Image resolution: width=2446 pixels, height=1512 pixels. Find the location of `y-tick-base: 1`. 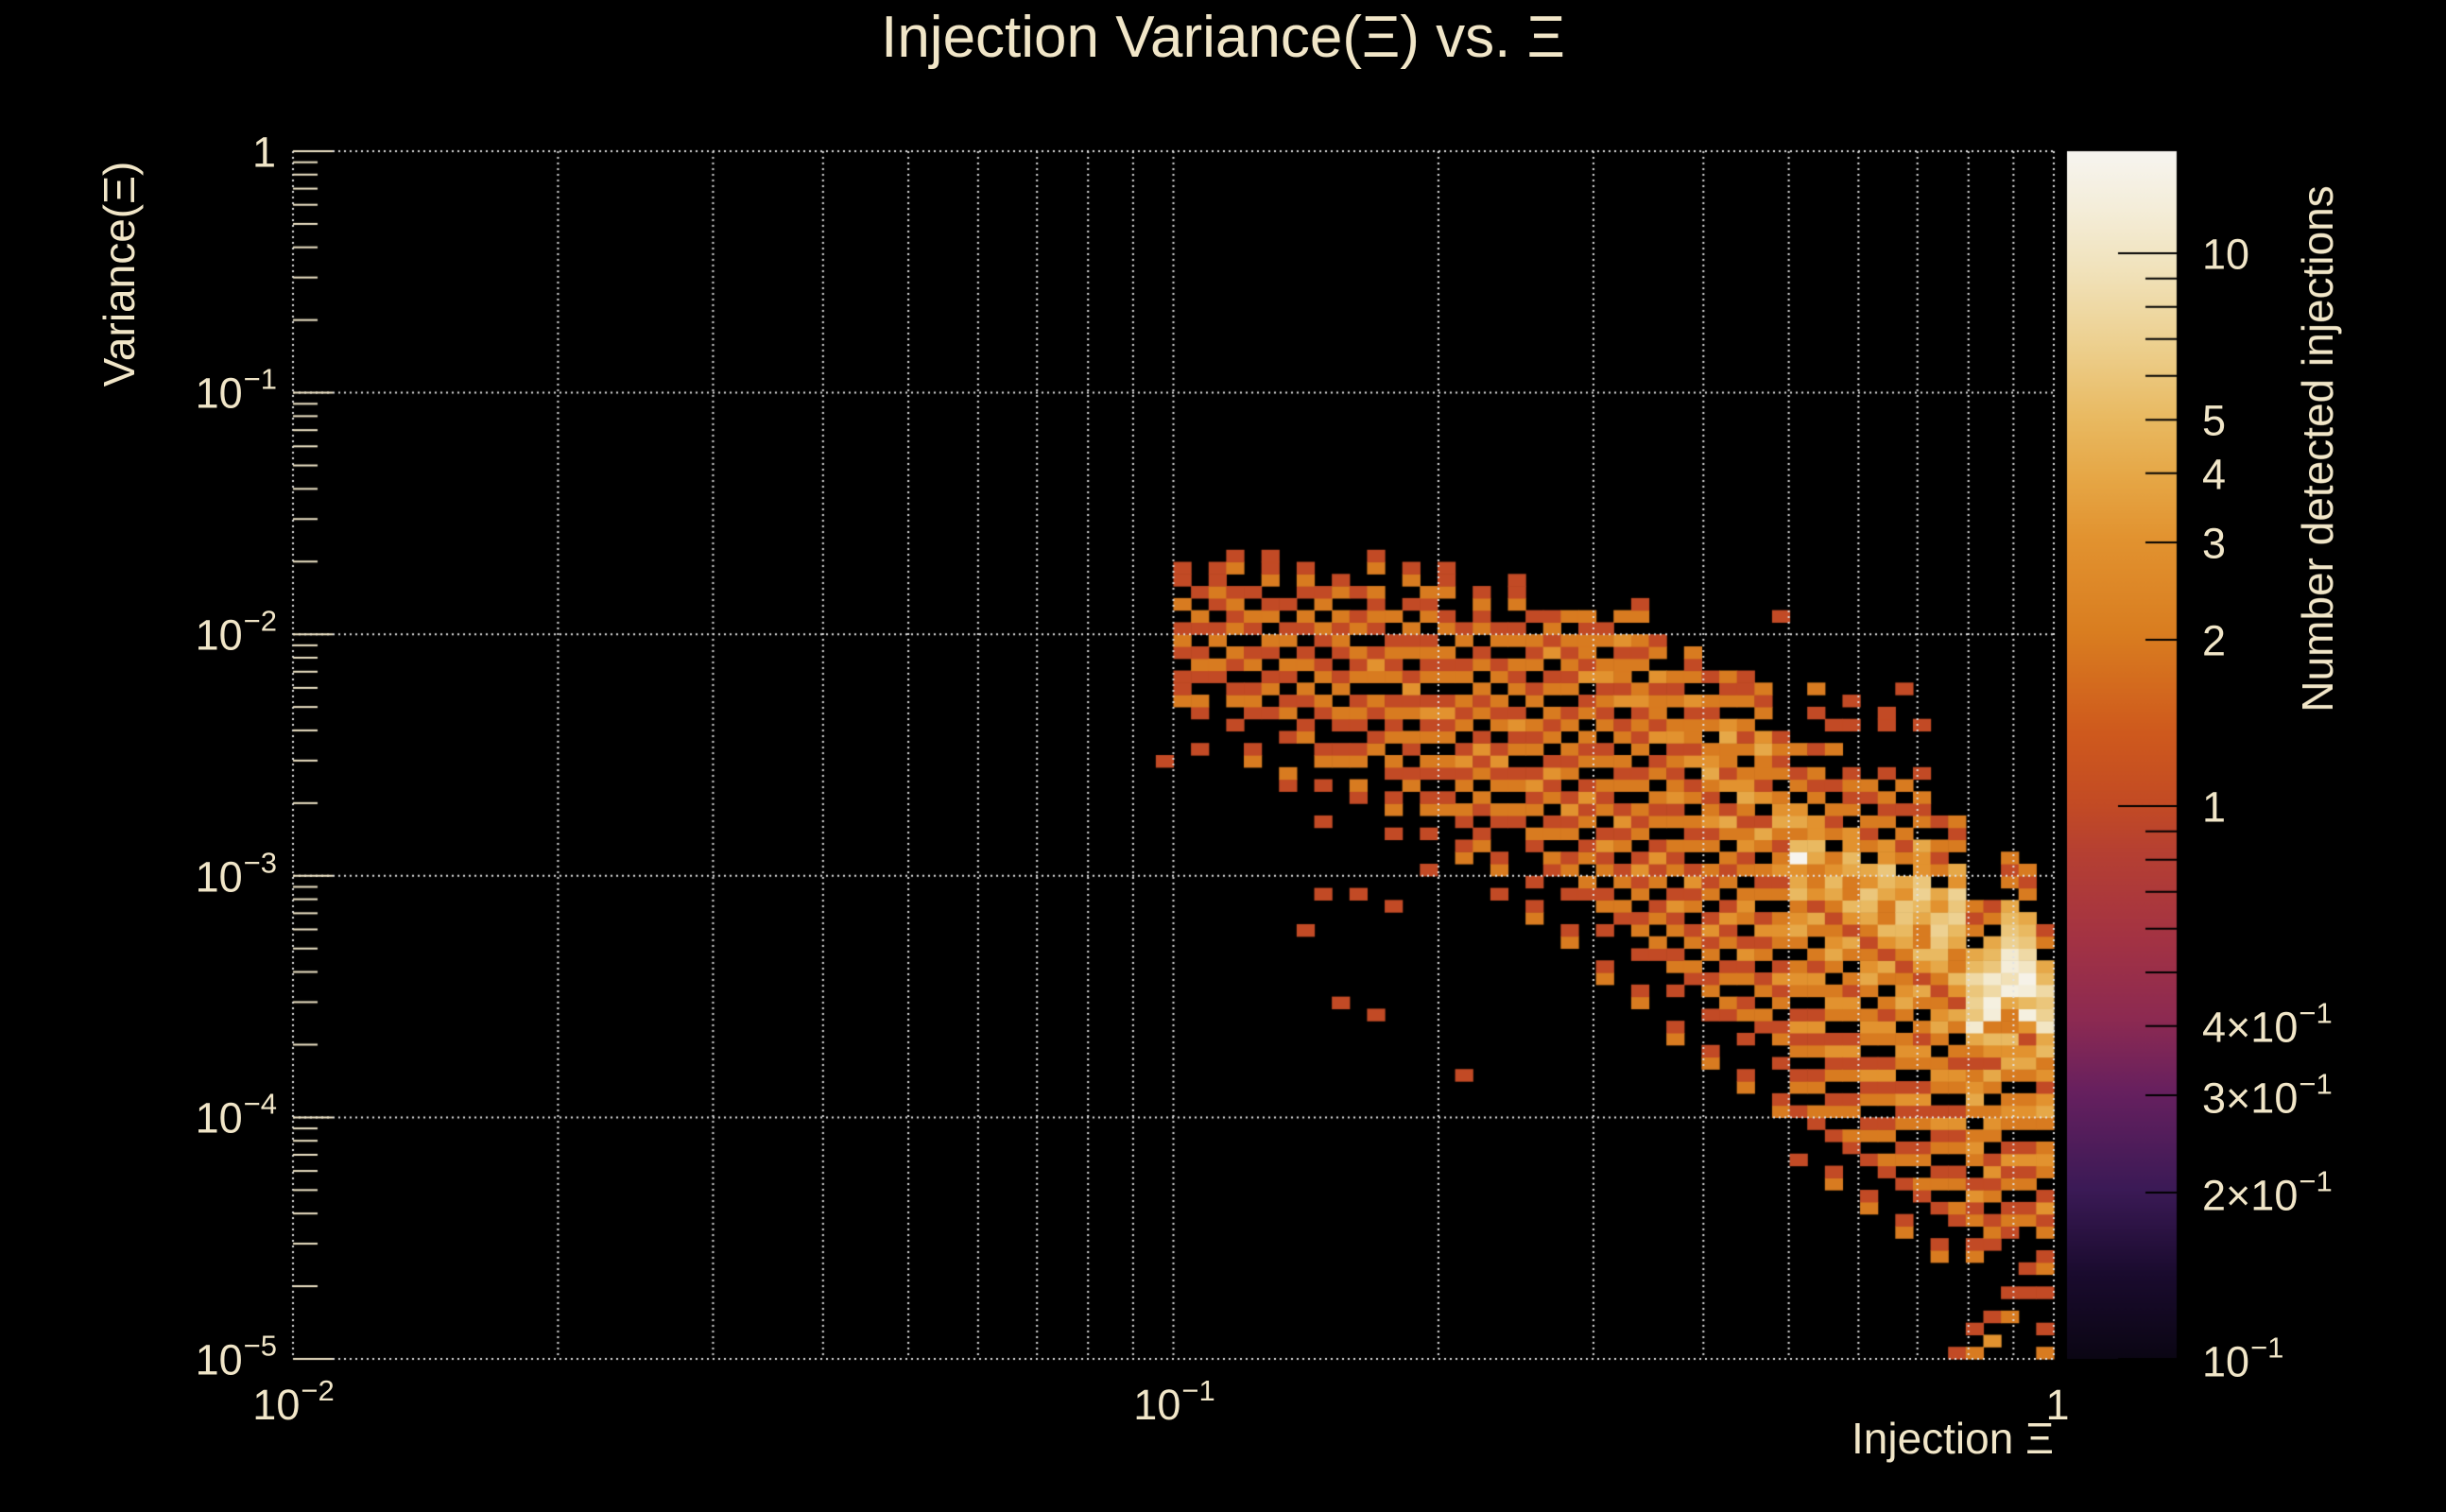

y-tick-base: 1 is located at coordinates (263, 152).